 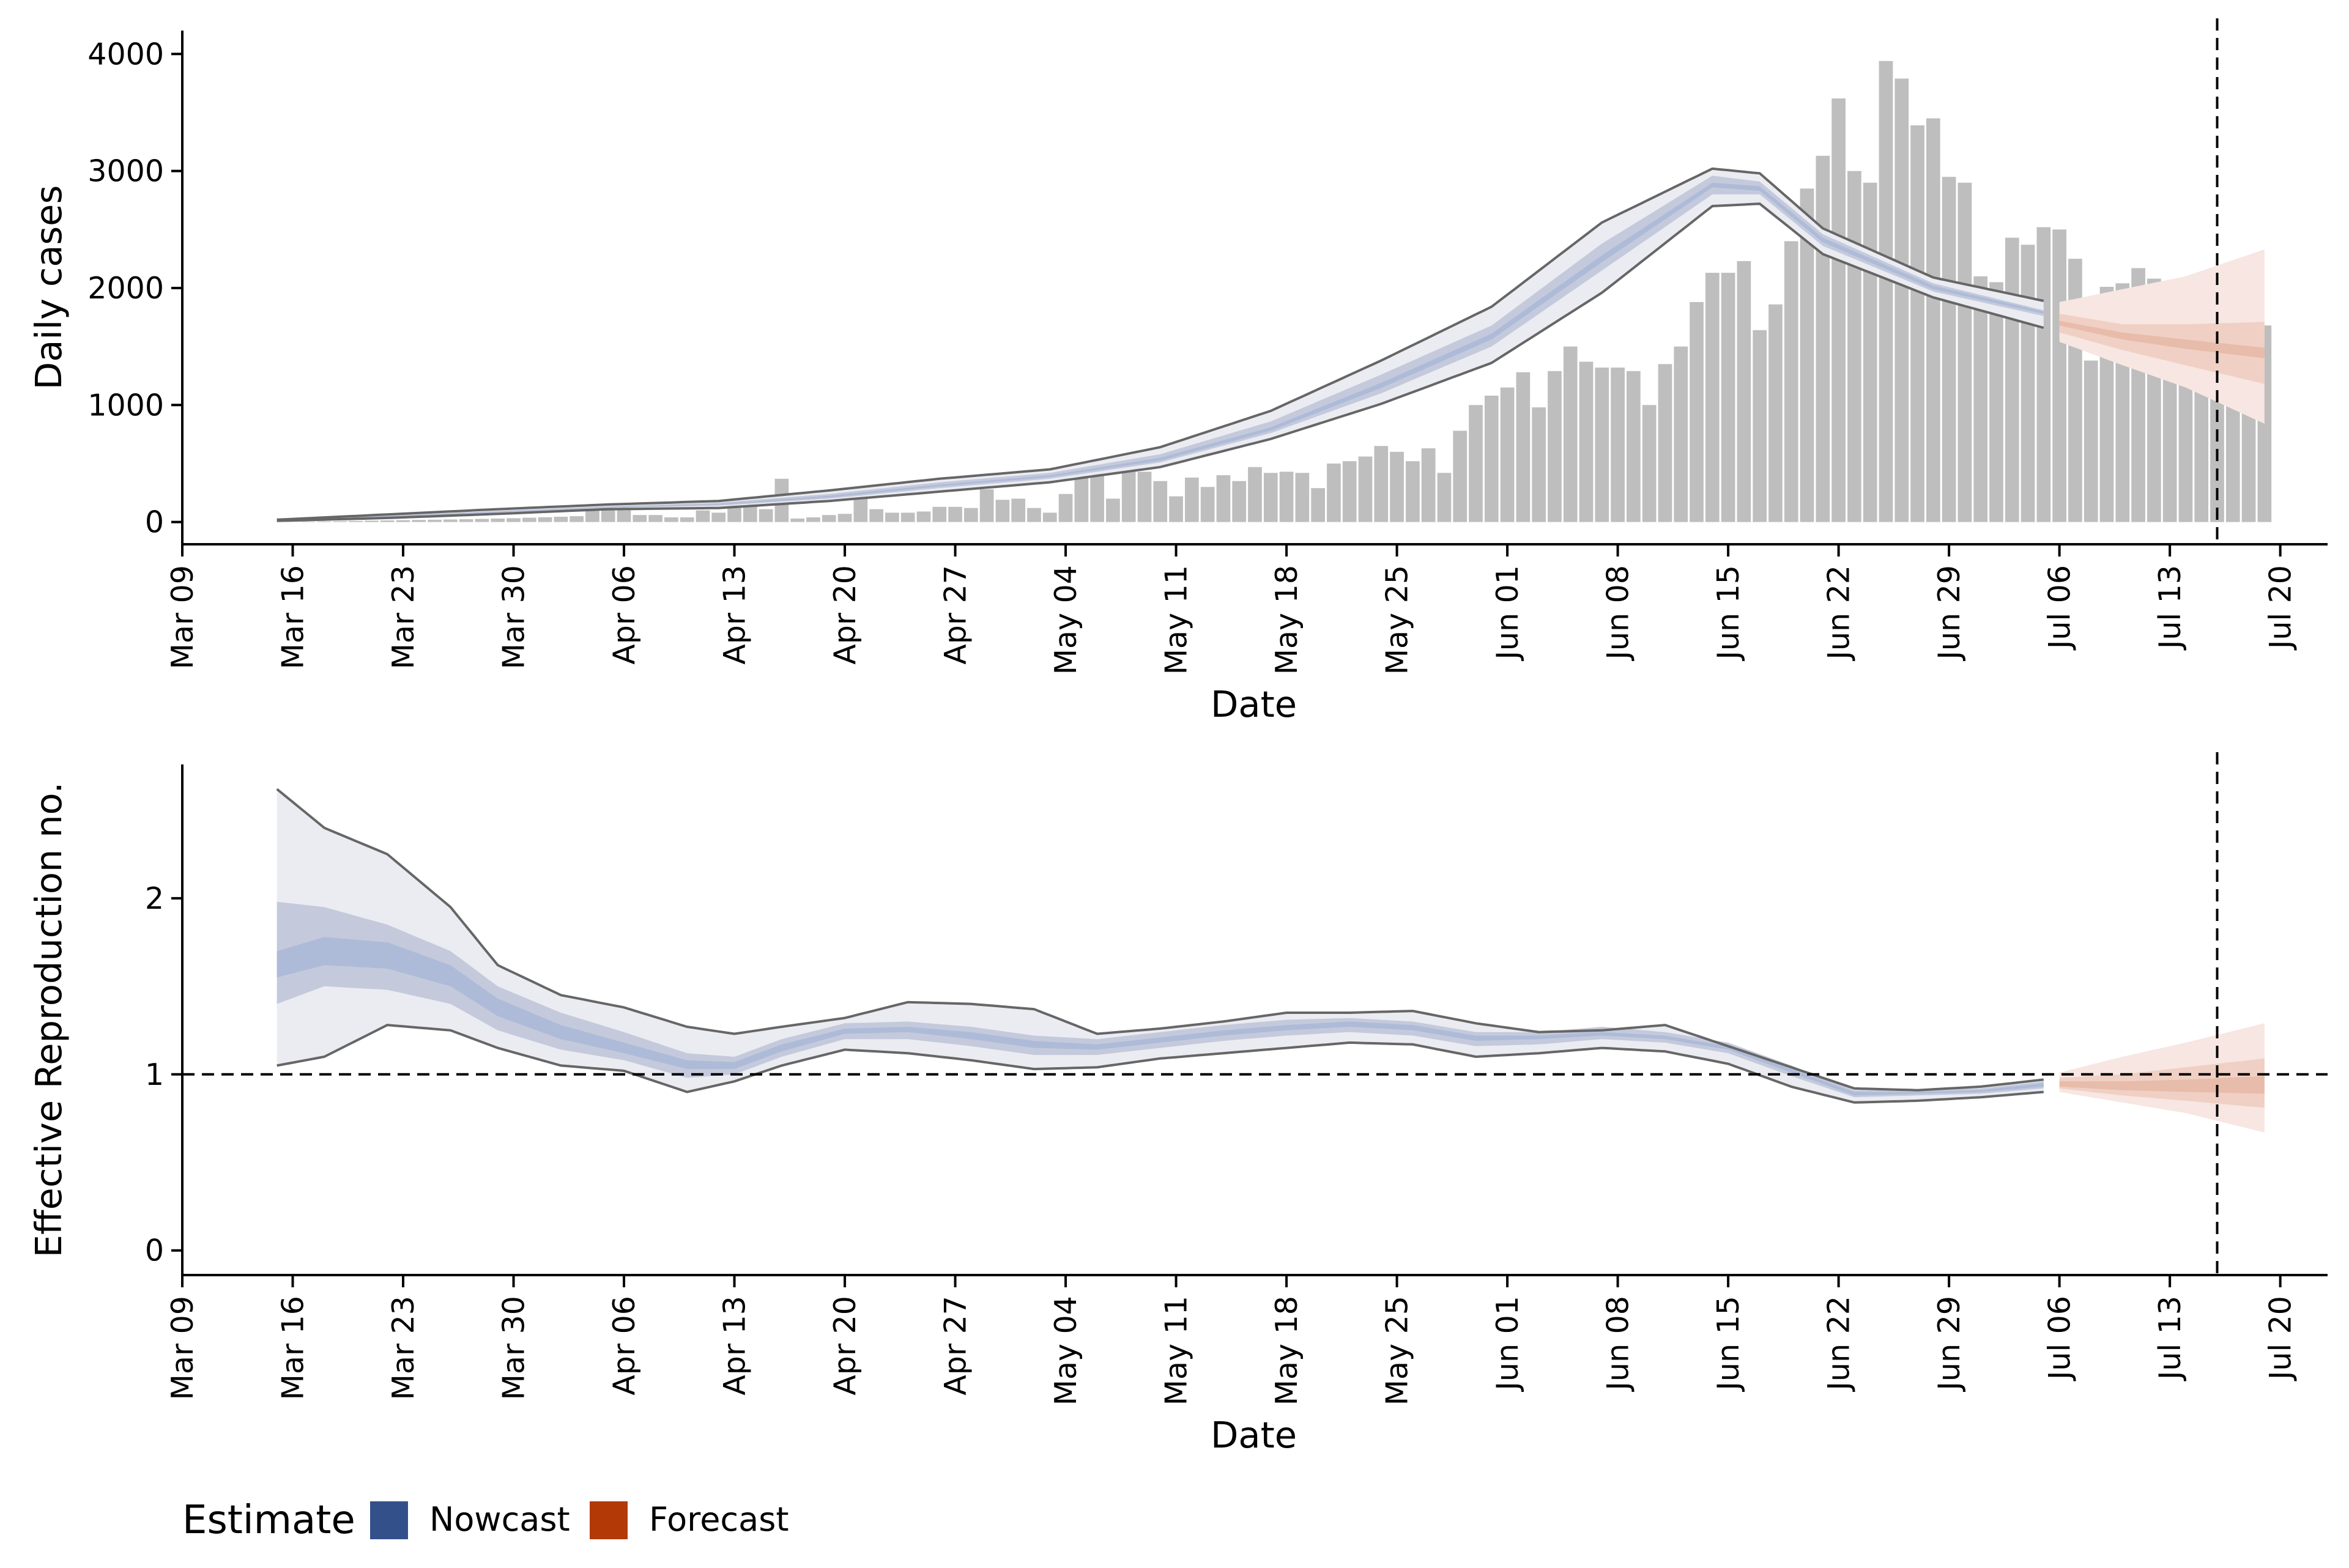 I want to click on y-tick-label: 4000, so click(x=125, y=54).